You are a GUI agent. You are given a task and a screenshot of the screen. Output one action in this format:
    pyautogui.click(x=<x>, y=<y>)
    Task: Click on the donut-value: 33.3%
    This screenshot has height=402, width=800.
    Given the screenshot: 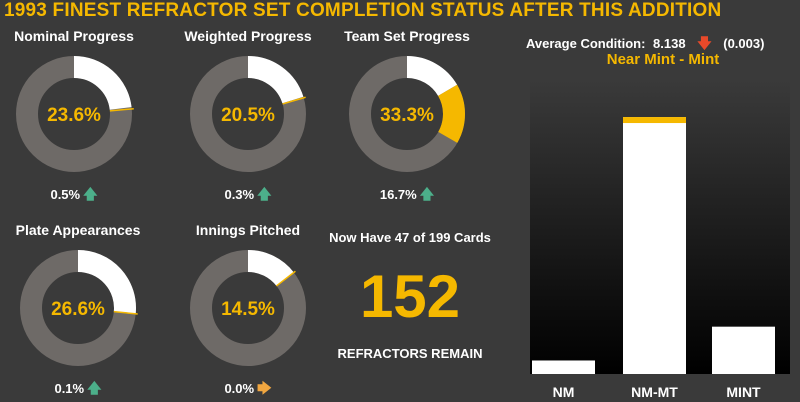 What is the action you would take?
    pyautogui.click(x=407, y=115)
    